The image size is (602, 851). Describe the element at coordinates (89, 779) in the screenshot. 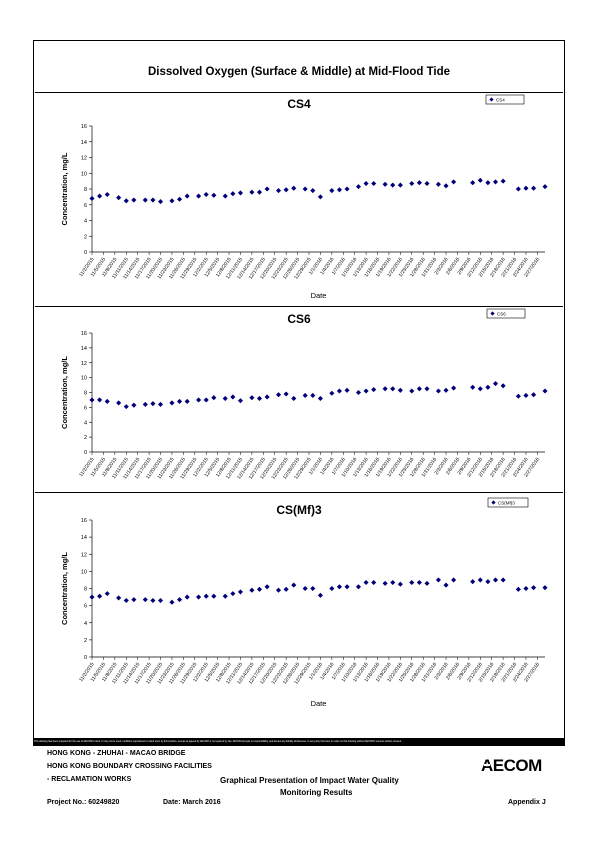

I see `project-line-3: - RECLAMATION WORKS` at that location.